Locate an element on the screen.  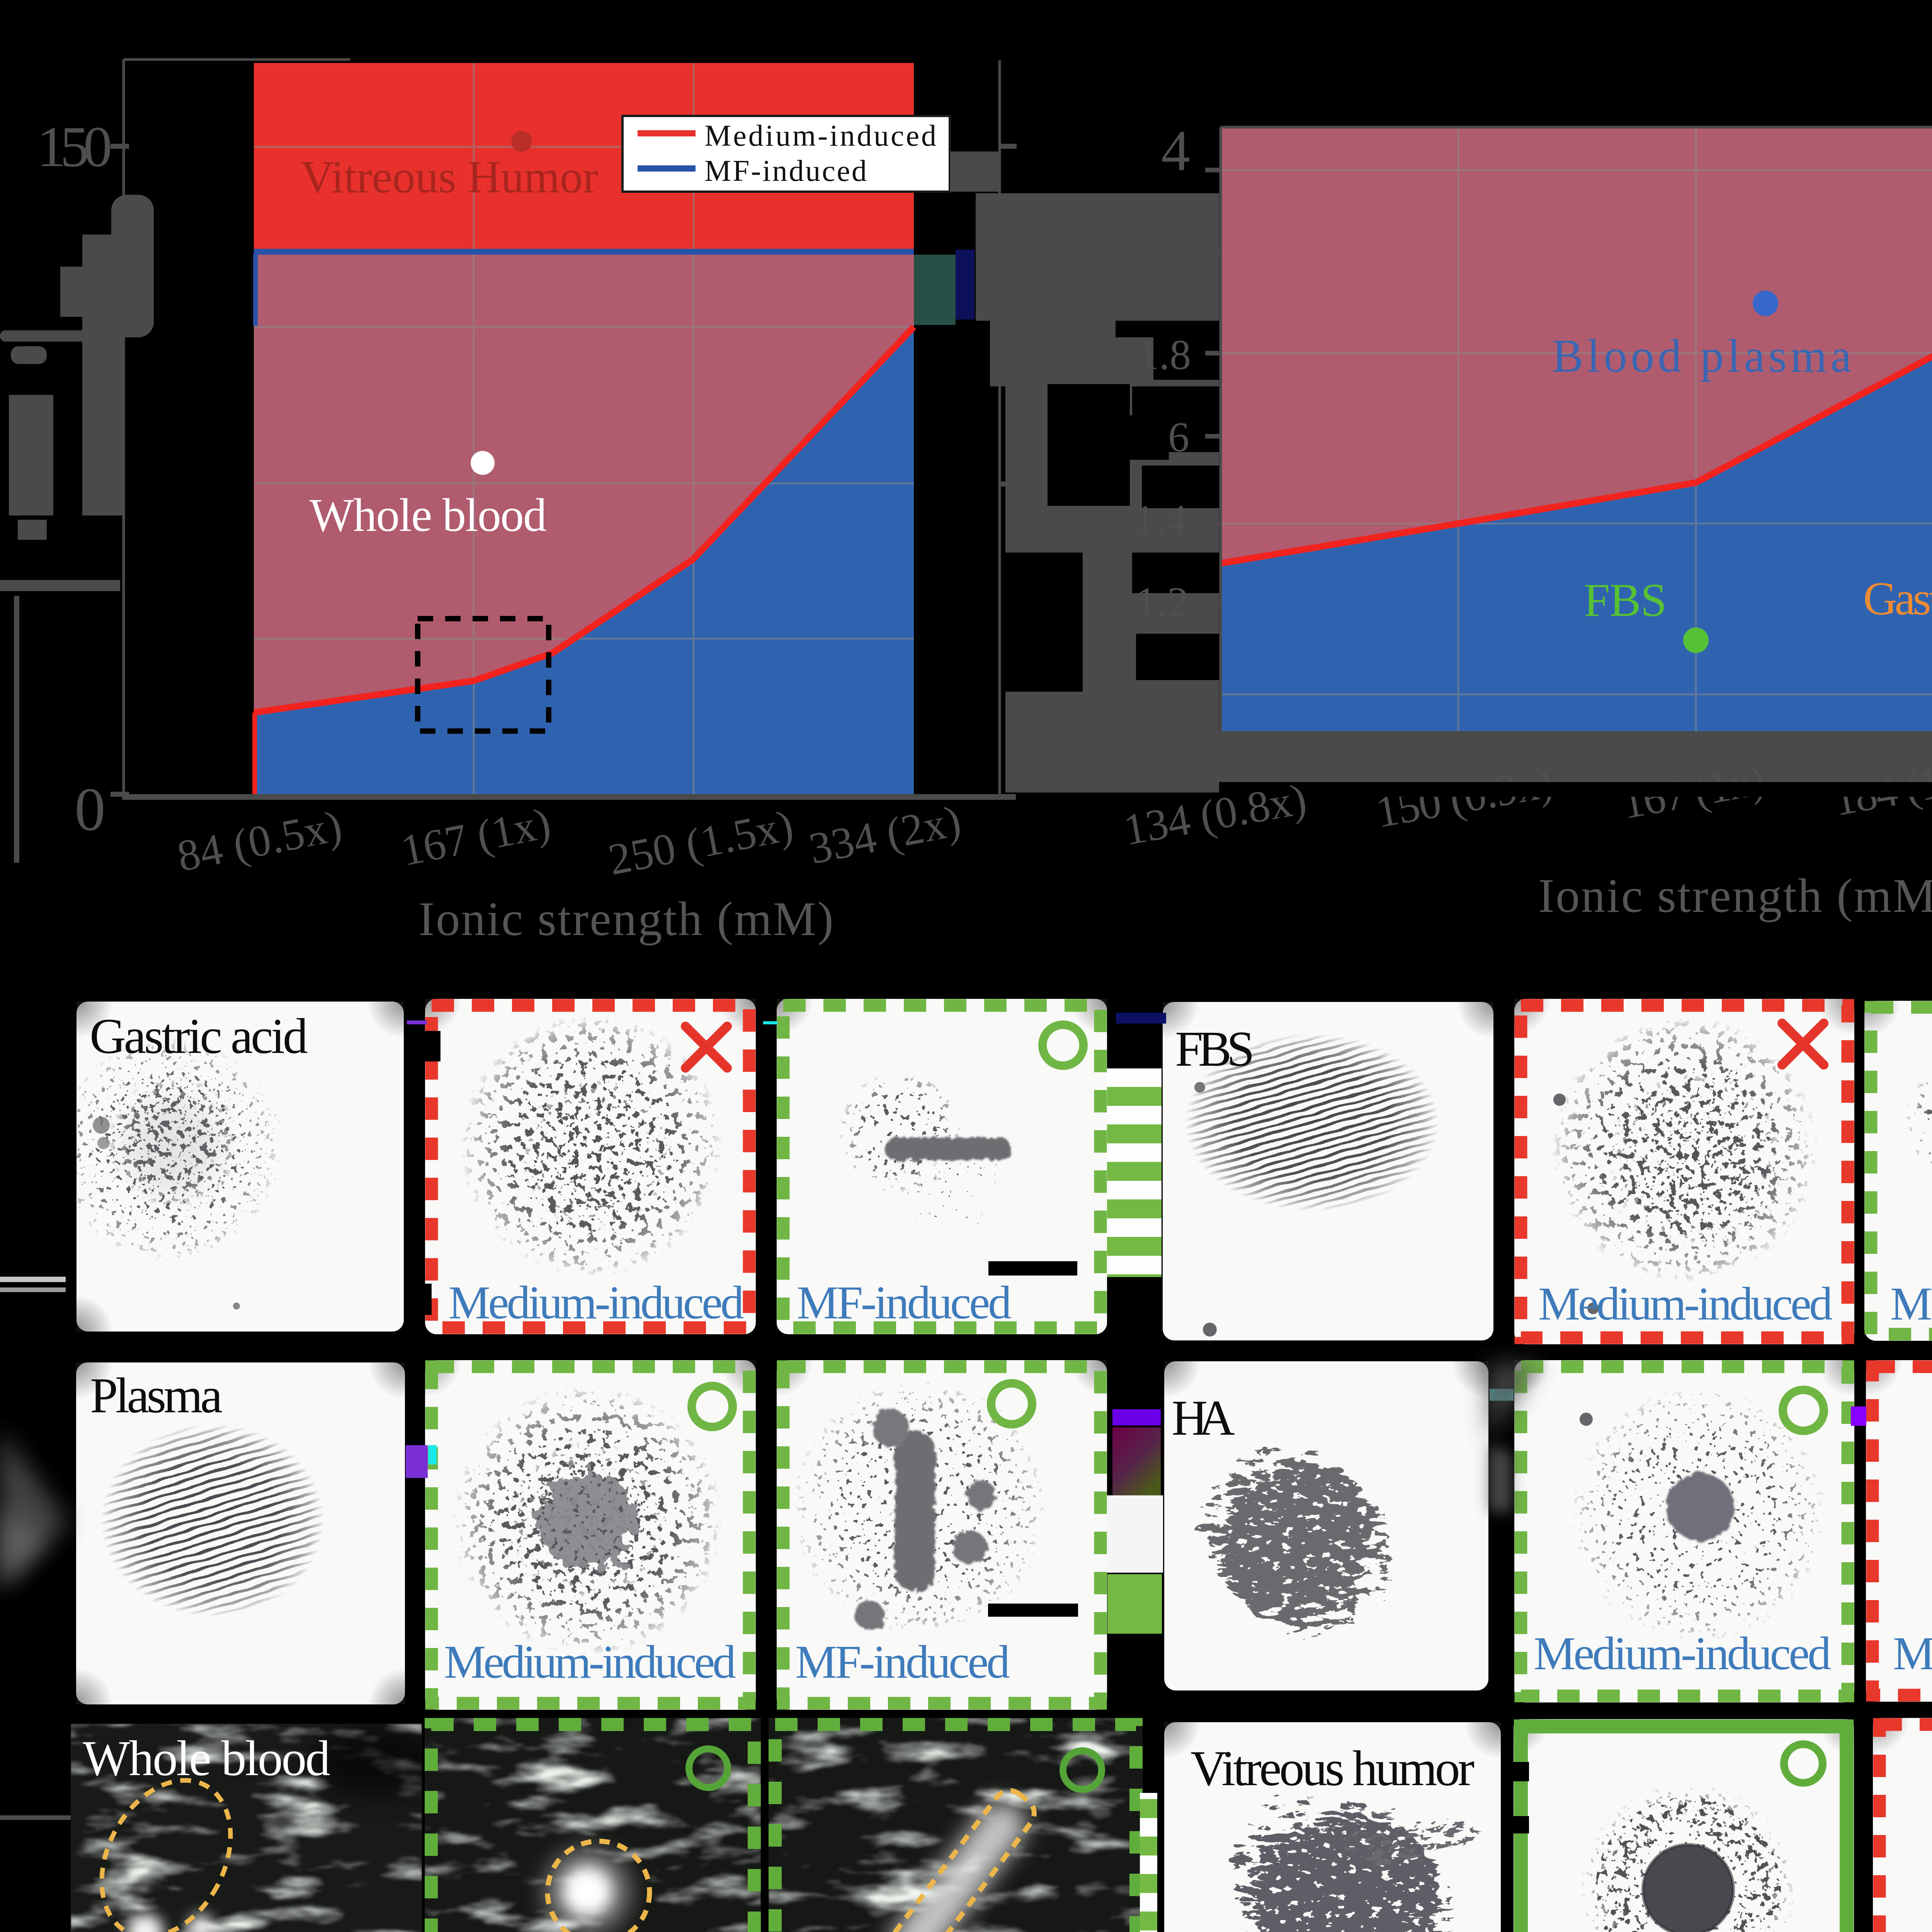
svg-text: Blood plasma is located at coordinates (1702, 356).